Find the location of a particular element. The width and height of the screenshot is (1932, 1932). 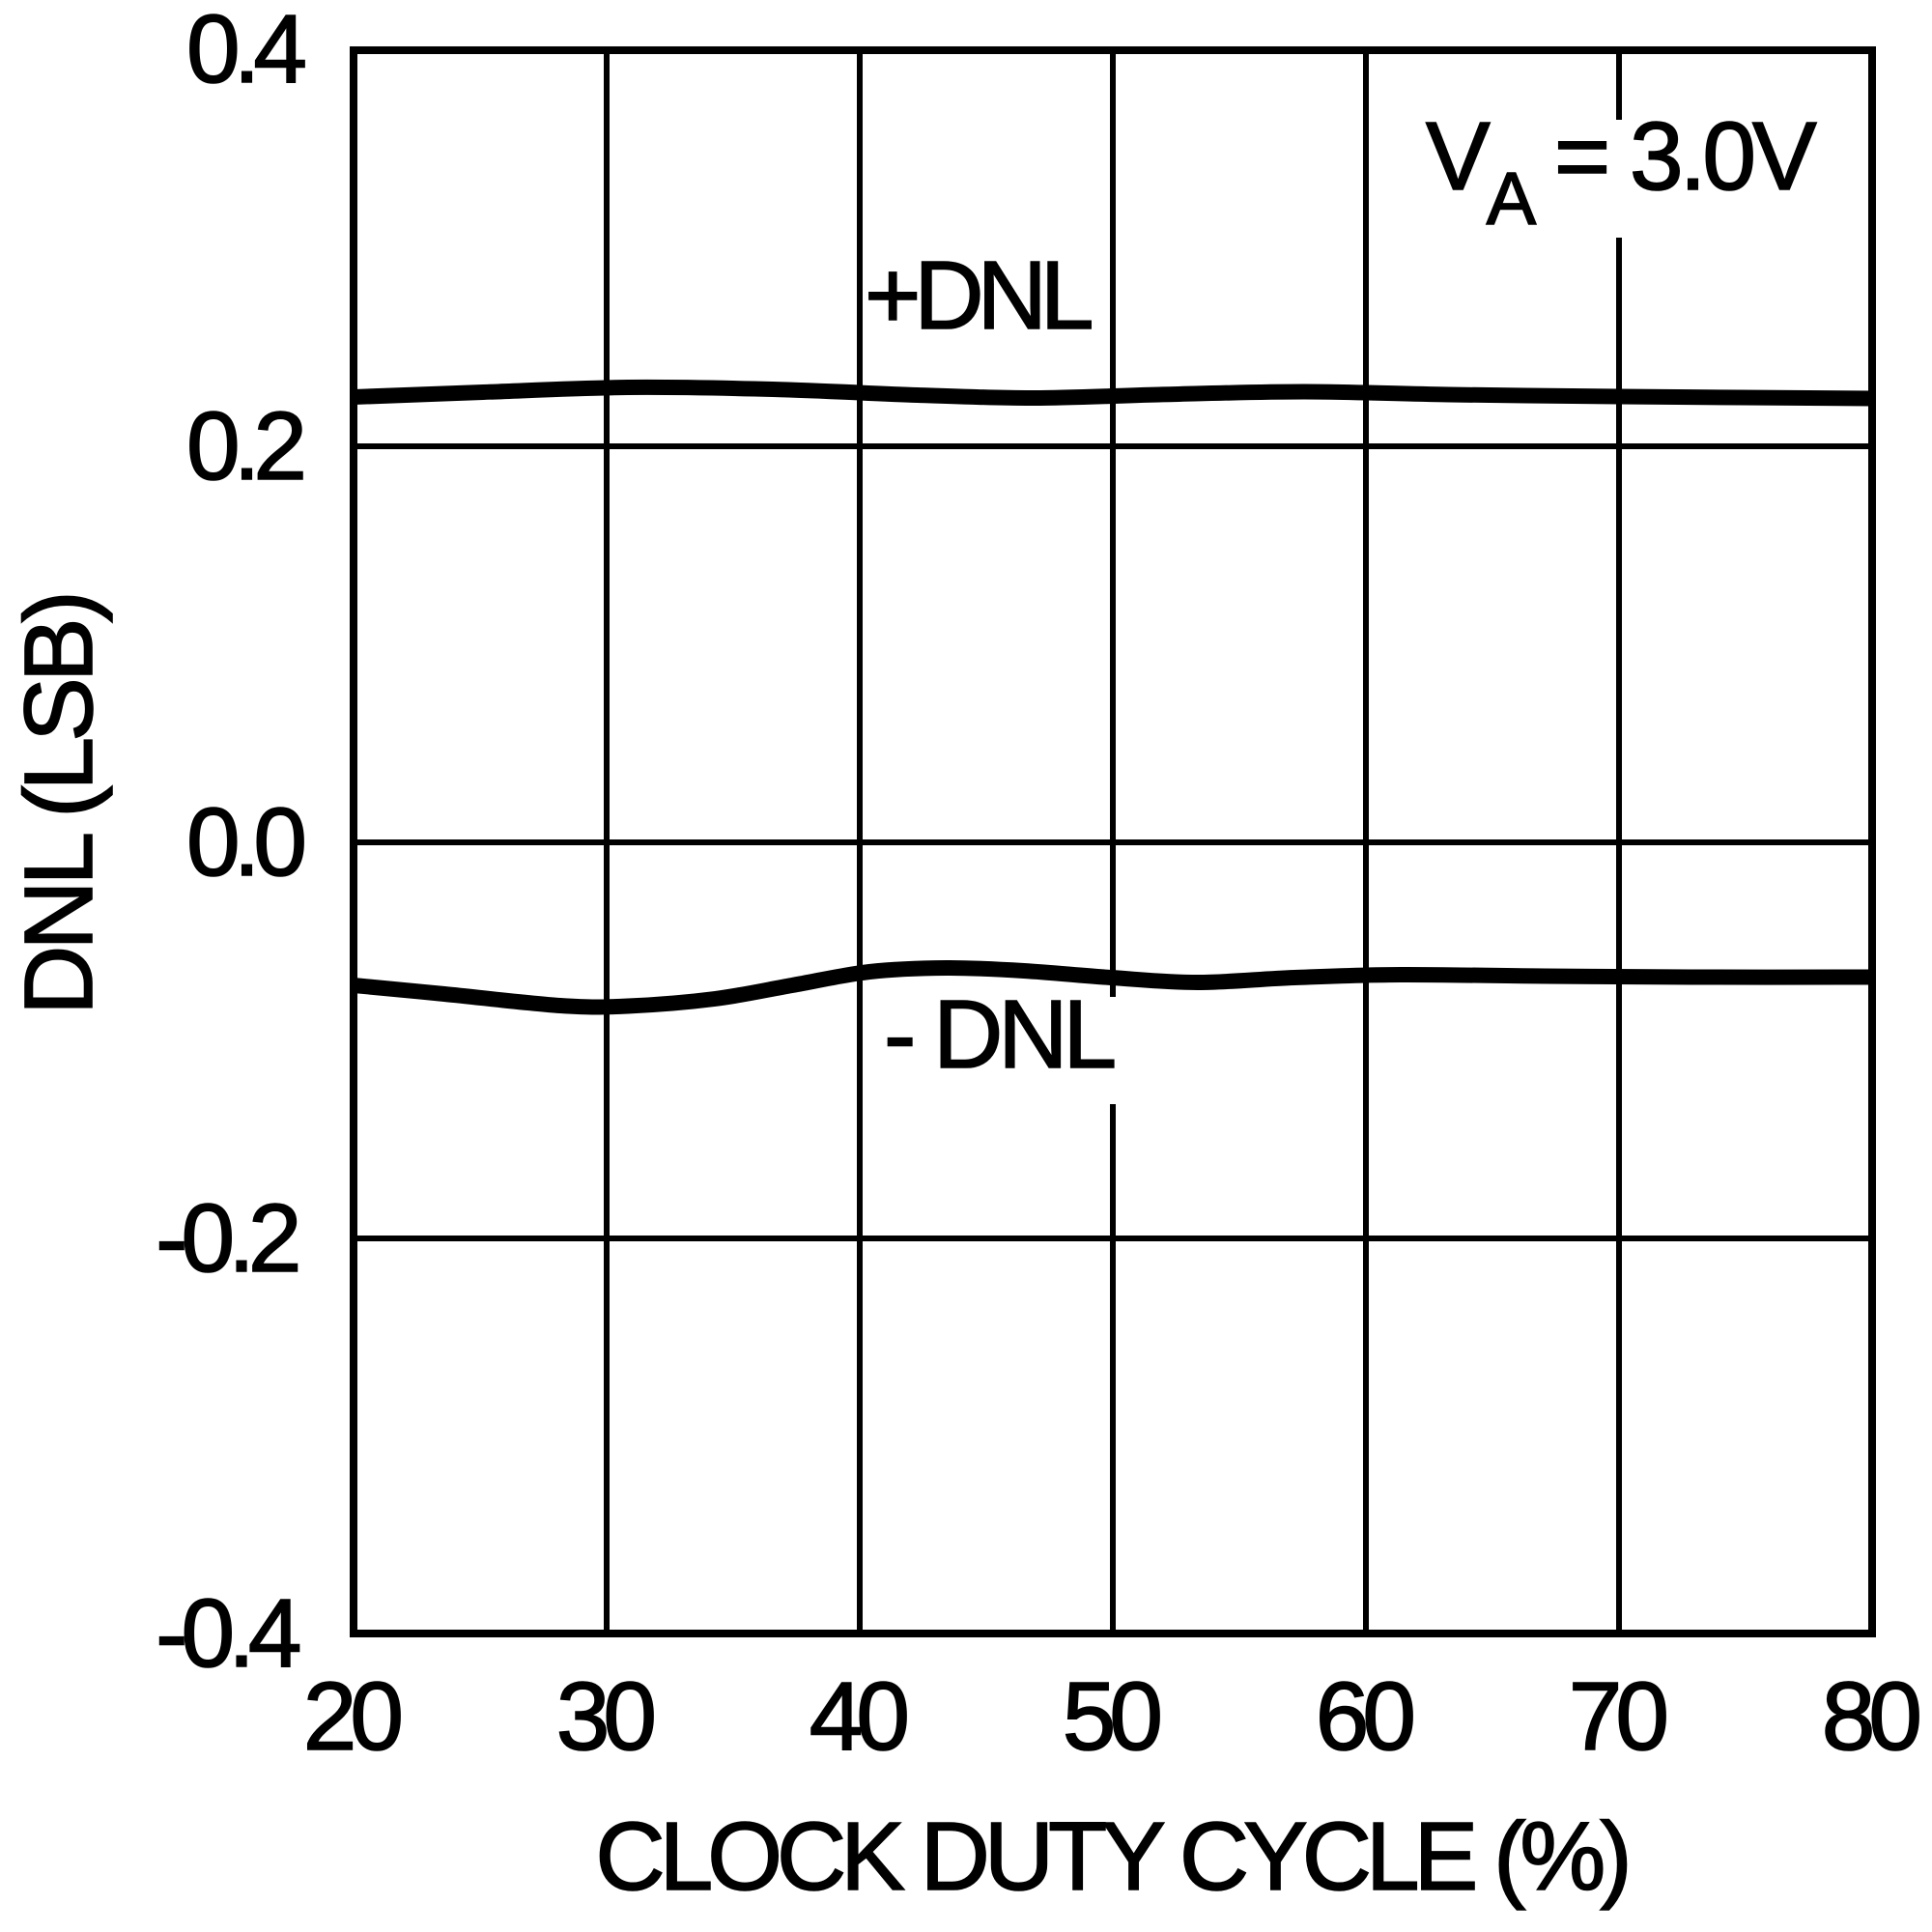

svg-text: CLOCK DUTY CYCLE (%) is located at coordinates (1111, 1857).